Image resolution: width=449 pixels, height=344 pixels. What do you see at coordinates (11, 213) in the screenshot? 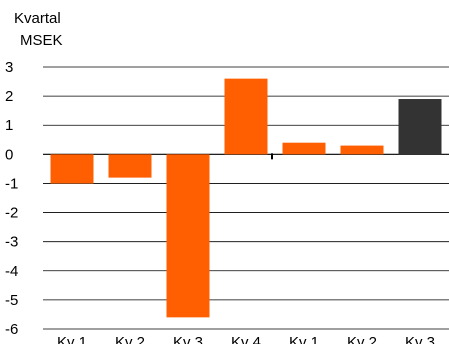
I see `y-tick-label: -2` at bounding box center [11, 213].